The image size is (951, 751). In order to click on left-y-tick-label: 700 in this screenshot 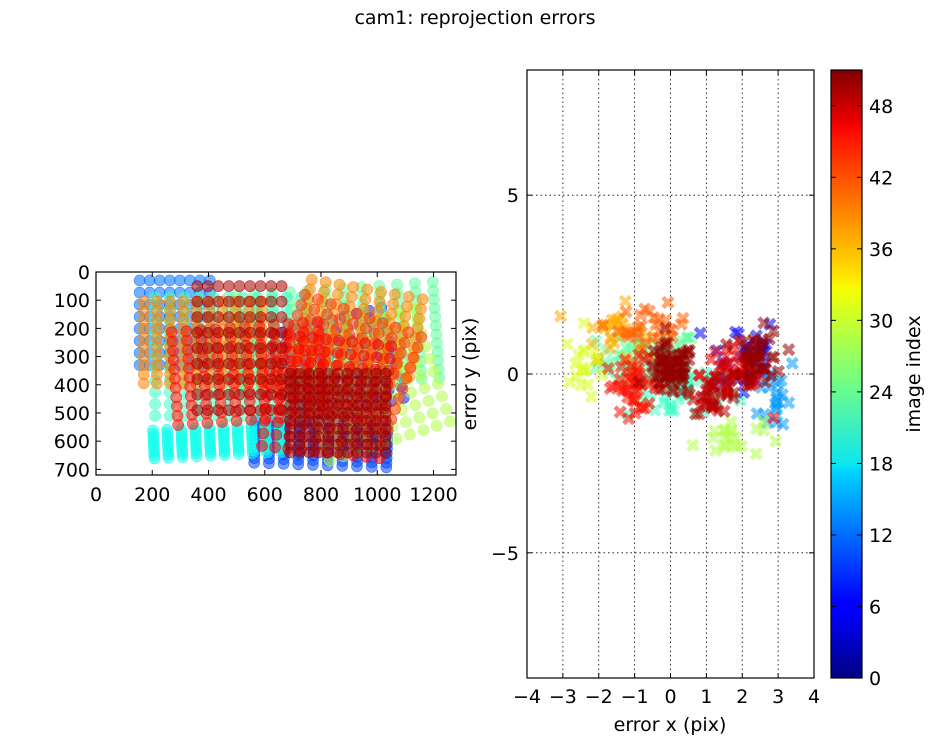, I will do `click(72, 470)`.